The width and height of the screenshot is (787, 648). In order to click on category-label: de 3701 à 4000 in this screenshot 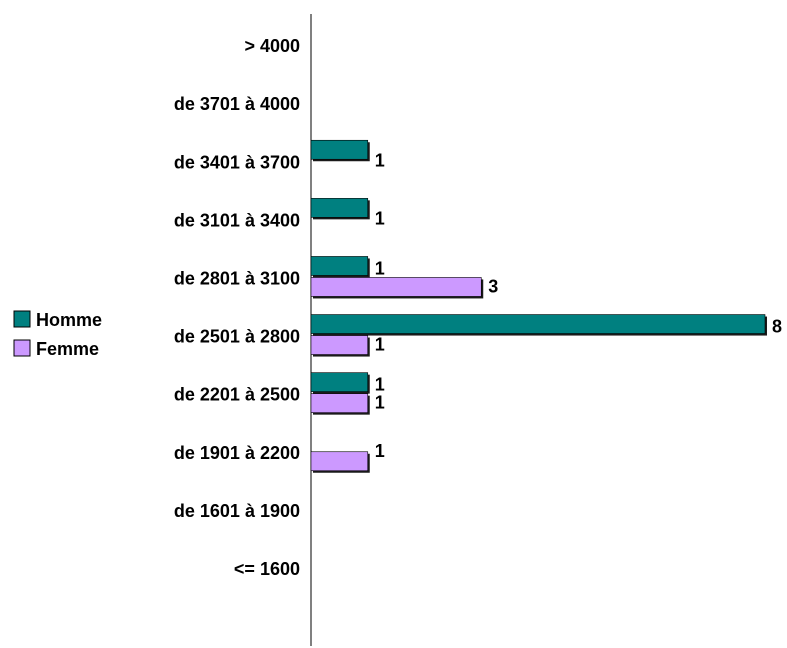, I will do `click(237, 104)`.